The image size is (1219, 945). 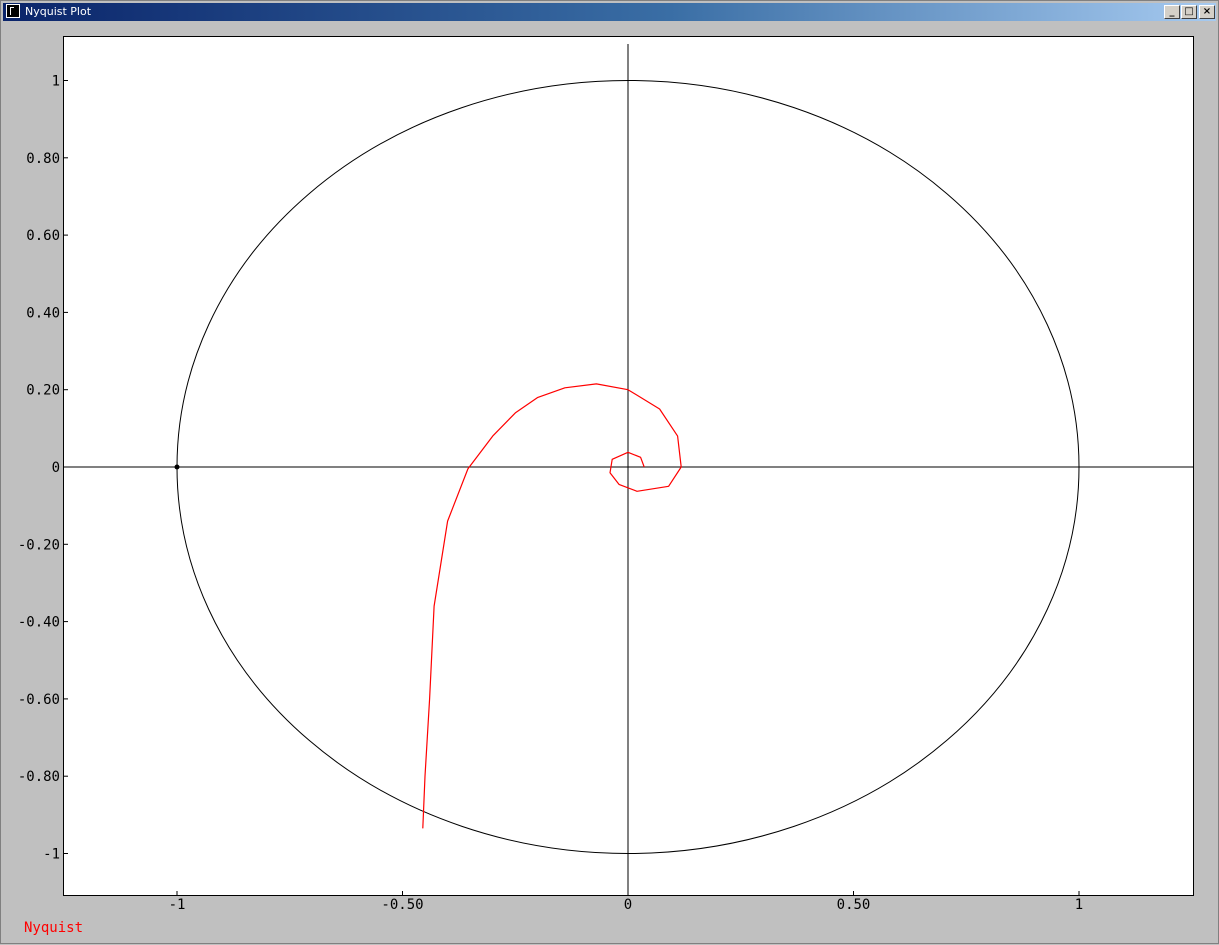 I want to click on critical-point-marker, so click(x=177, y=467).